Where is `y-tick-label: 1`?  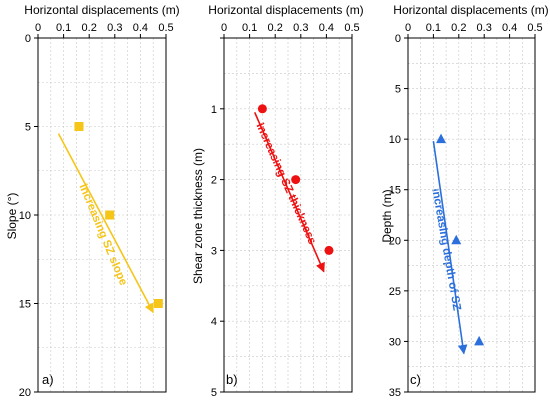 y-tick-label: 1 is located at coordinates (214, 110).